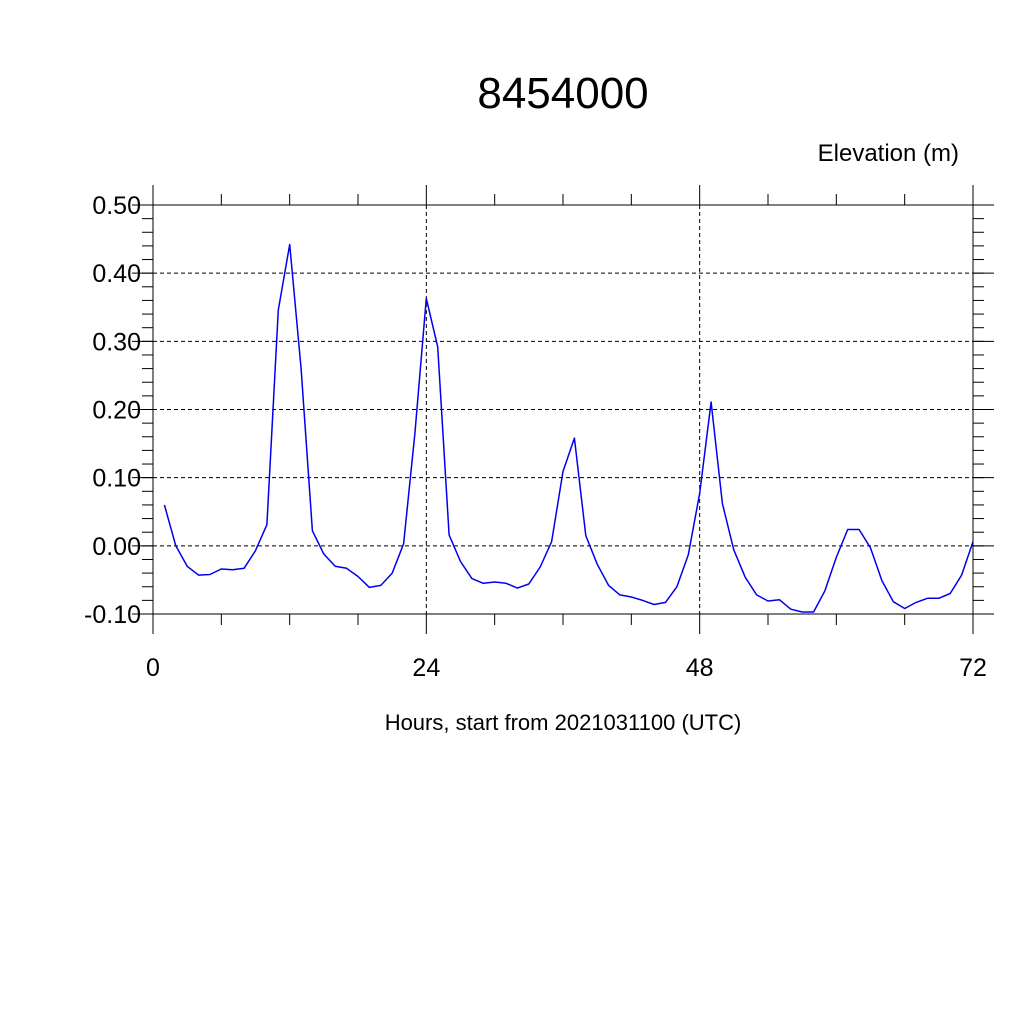  What do you see at coordinates (700, 668) in the screenshot?
I see `x-tick-label: 48` at bounding box center [700, 668].